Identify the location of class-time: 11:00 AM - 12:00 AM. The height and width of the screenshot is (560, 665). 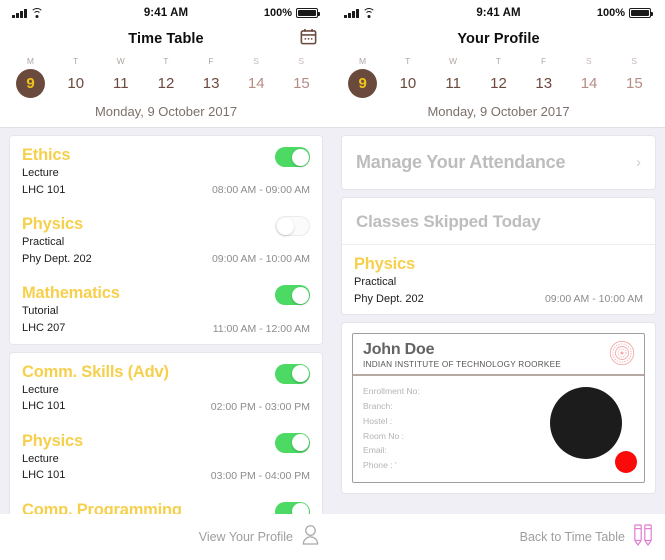
(261, 328).